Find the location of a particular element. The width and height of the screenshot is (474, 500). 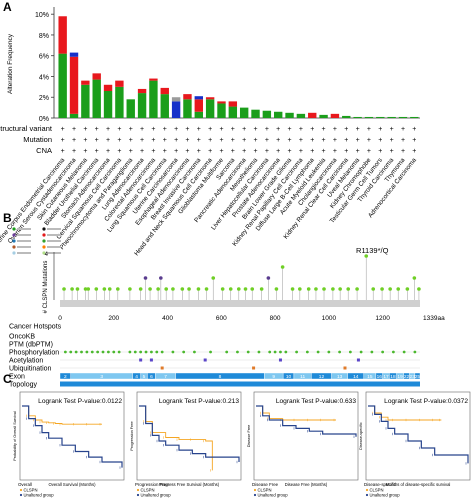

b-exon-label: 2 is located at coordinates (65, 377).